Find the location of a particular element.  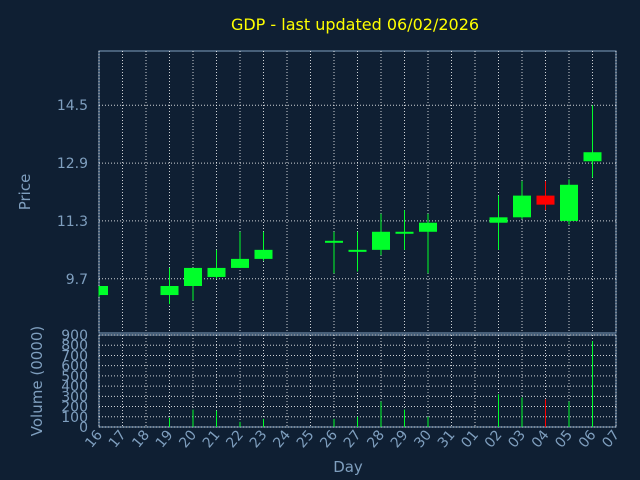

volume-tick-label: 700 is located at coordinates (74, 356).